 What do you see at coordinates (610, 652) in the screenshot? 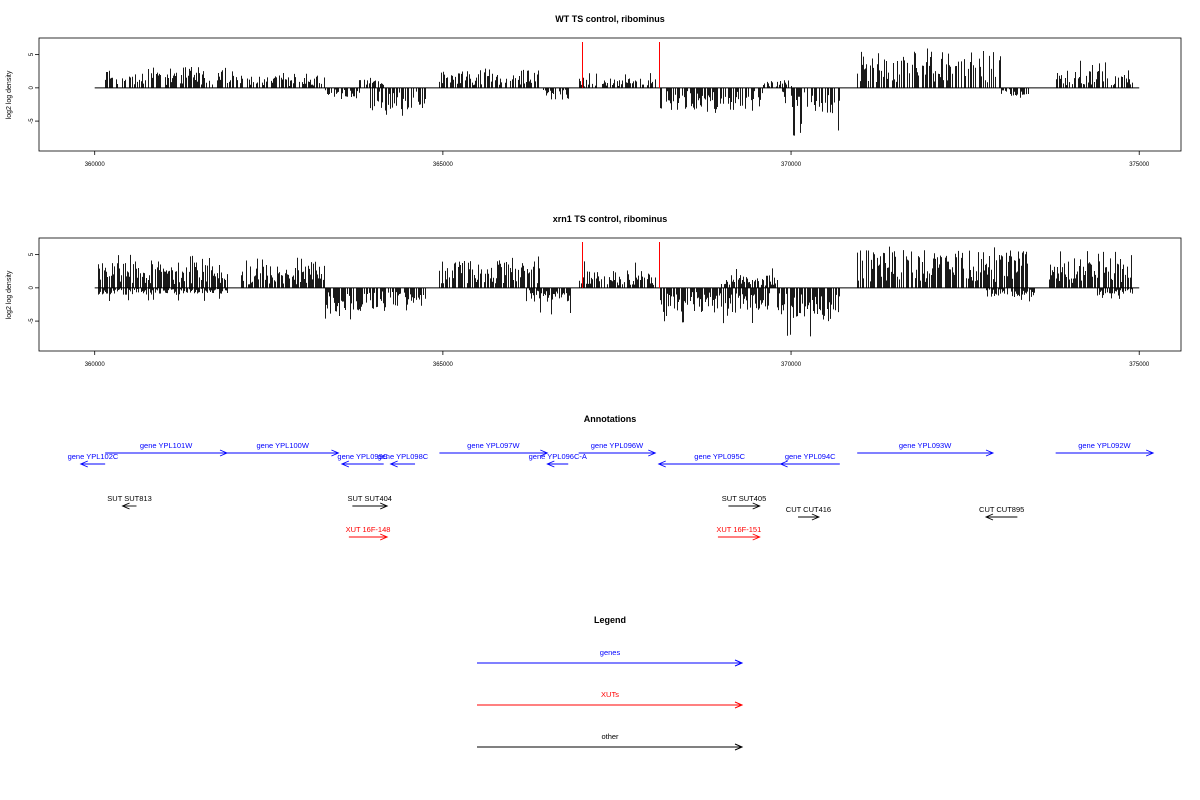
I see `legend-label: genes` at bounding box center [610, 652].